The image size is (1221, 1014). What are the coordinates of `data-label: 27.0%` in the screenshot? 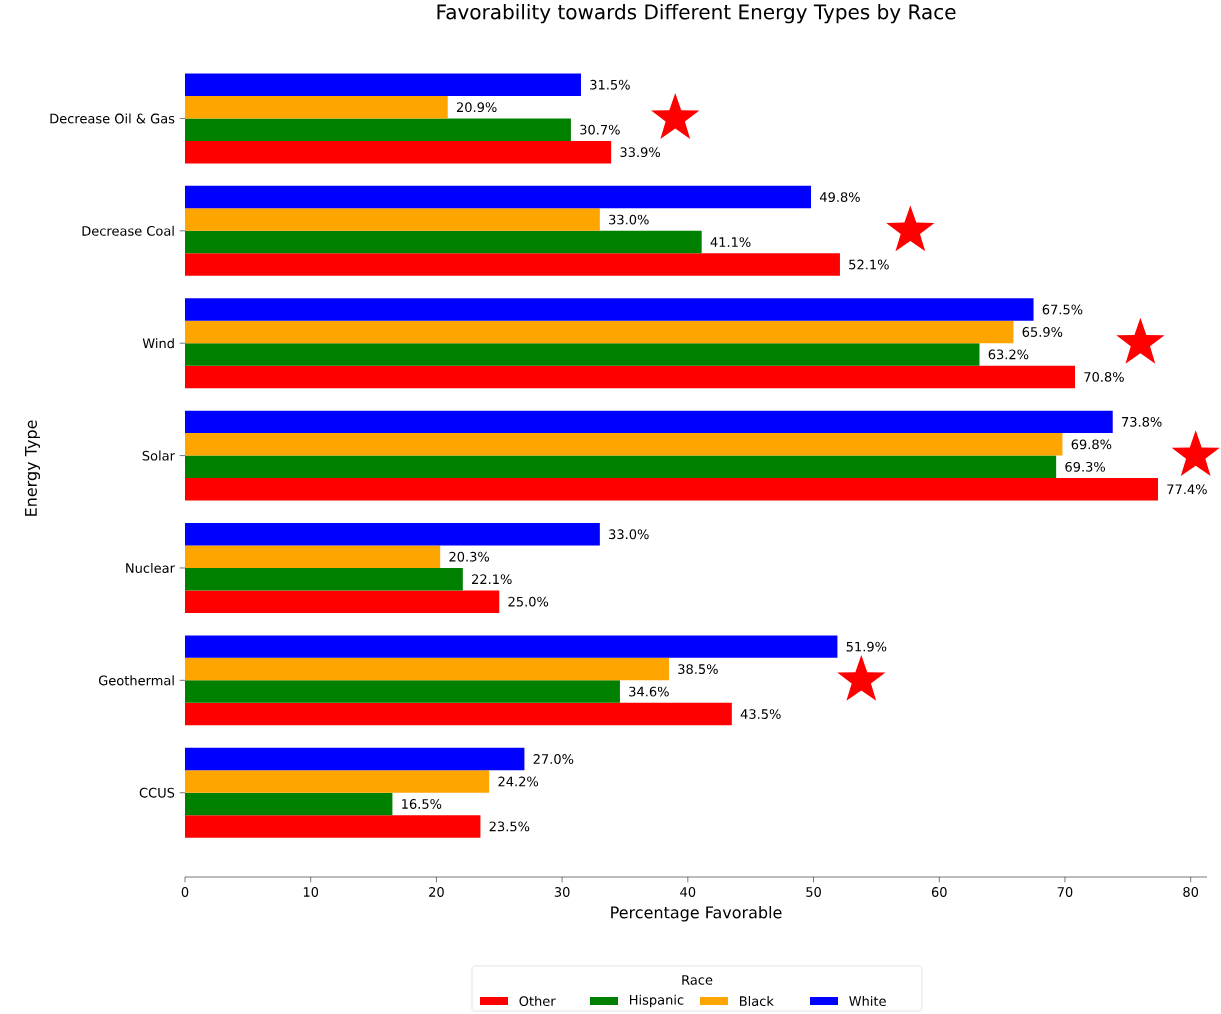 It's located at (553, 759).